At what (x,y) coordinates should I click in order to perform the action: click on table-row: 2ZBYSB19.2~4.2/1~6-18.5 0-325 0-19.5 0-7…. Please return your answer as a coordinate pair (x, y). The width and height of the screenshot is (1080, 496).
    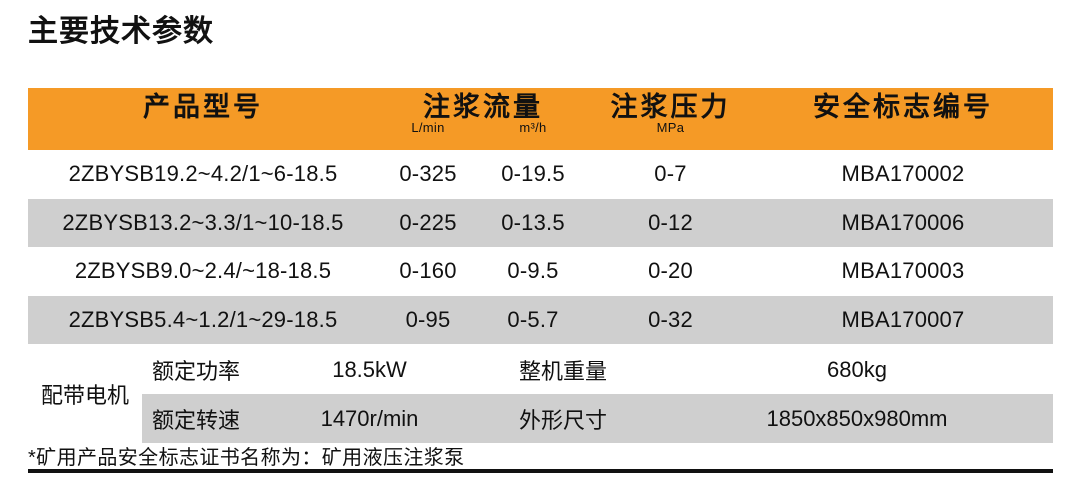
    Looking at the image, I should click on (540, 174).